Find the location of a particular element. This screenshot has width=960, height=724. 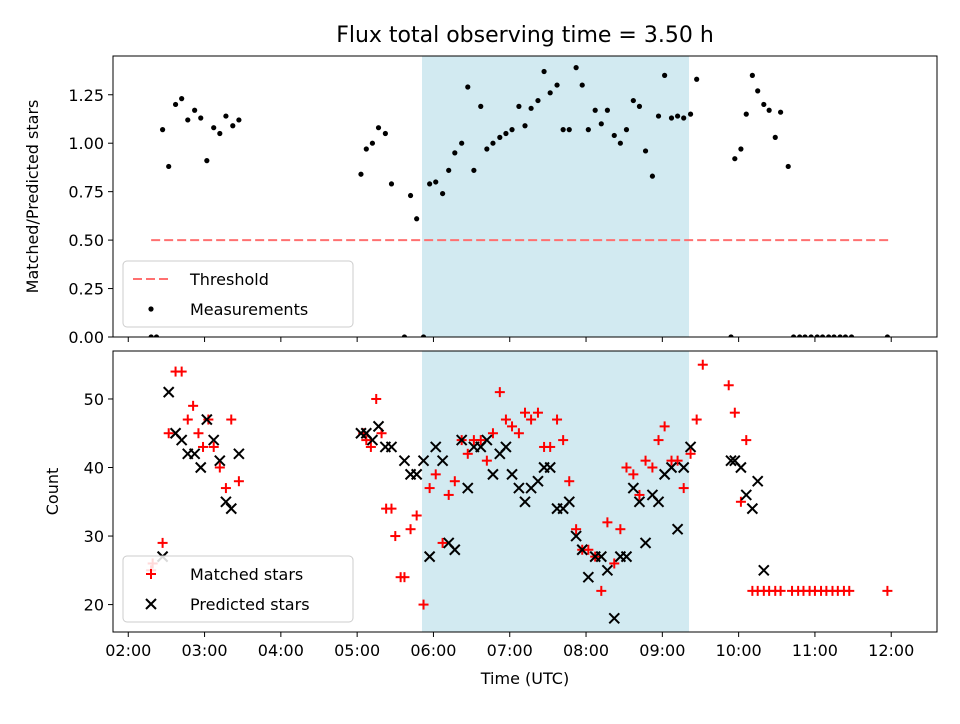

x-tick-label: 06:00 is located at coordinates (433, 650).